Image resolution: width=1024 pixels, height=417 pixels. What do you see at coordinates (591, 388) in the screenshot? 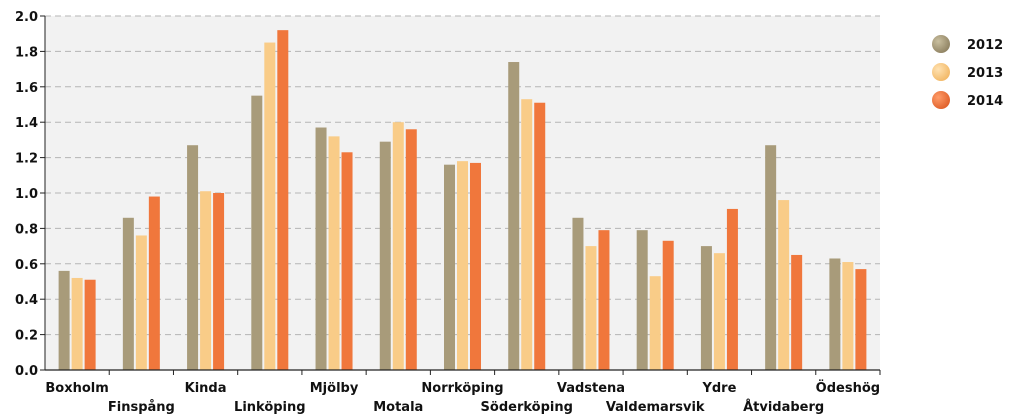
I see `x-tick-label: Vadstena` at bounding box center [591, 388].